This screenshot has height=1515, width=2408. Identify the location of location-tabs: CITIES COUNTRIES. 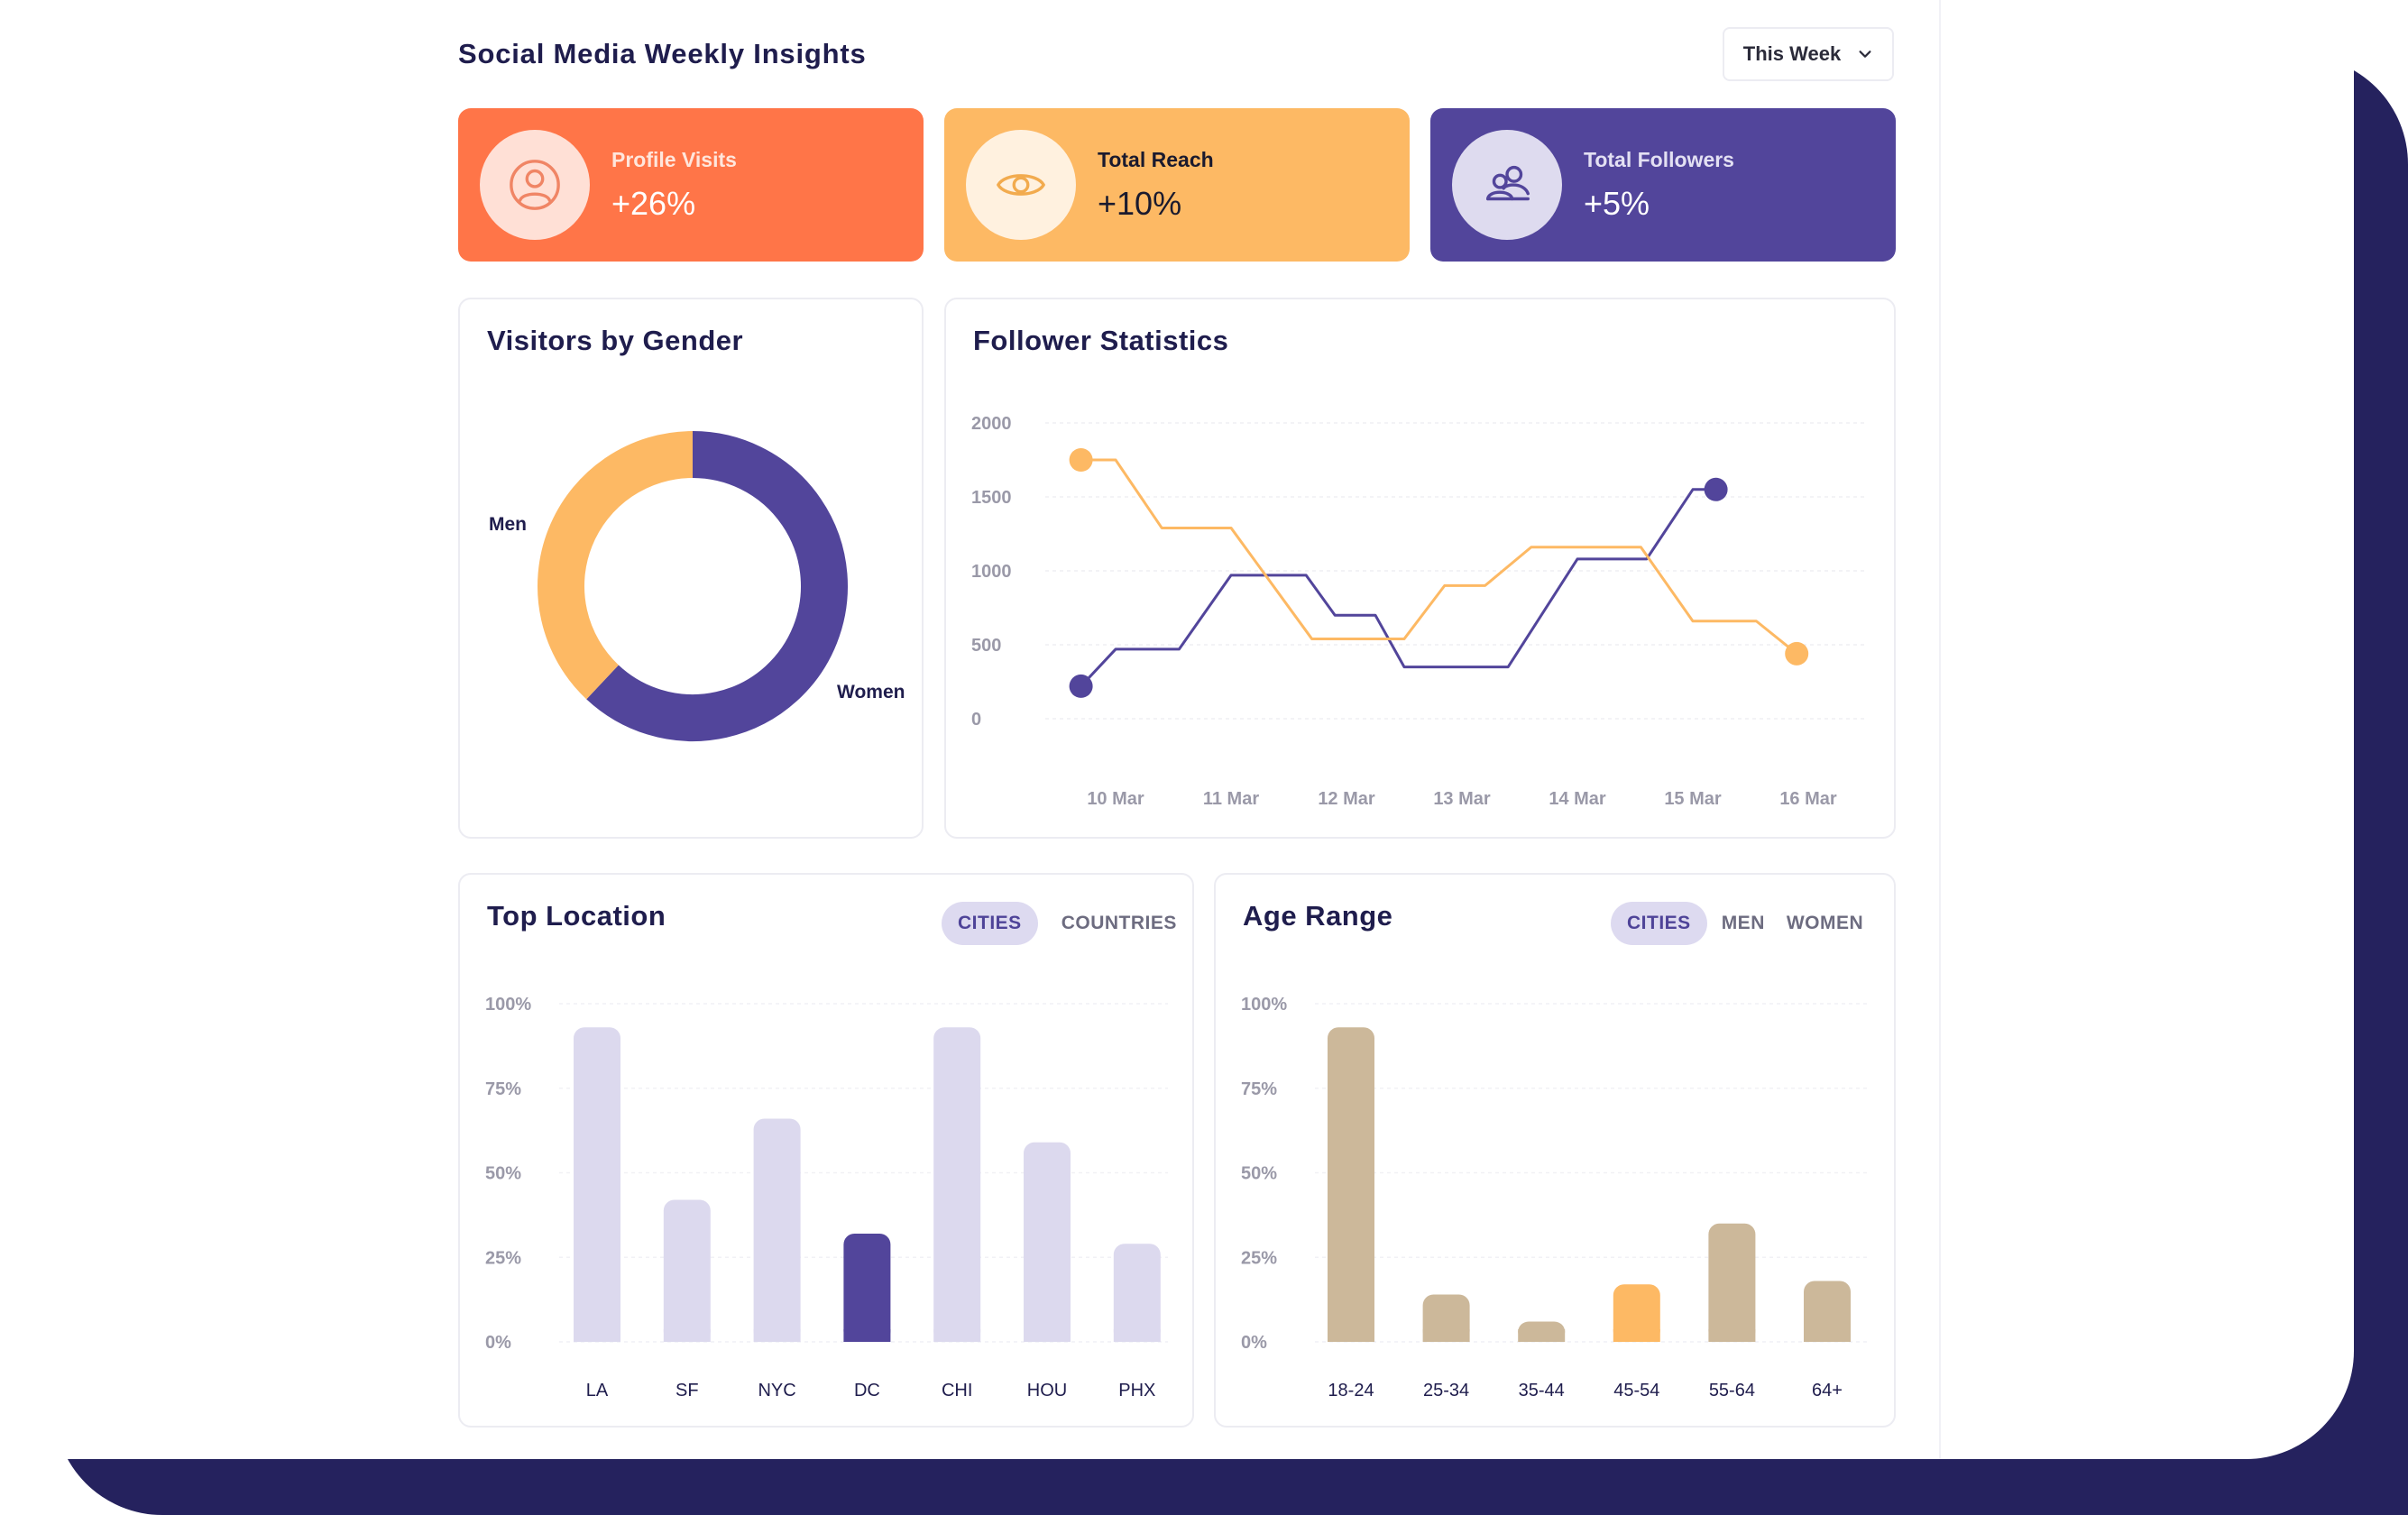
(1067, 924).